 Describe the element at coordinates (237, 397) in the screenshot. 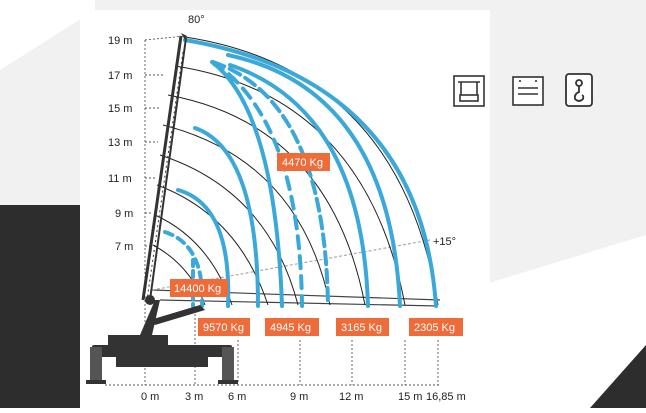

I see `reach-label: 6 m` at that location.